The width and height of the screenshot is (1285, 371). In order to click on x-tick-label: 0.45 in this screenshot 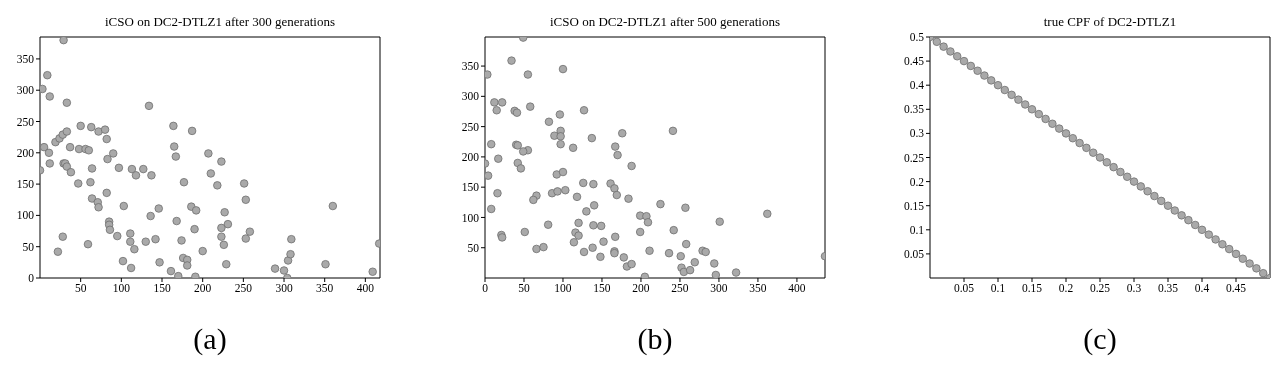, I will do `click(1236, 288)`.